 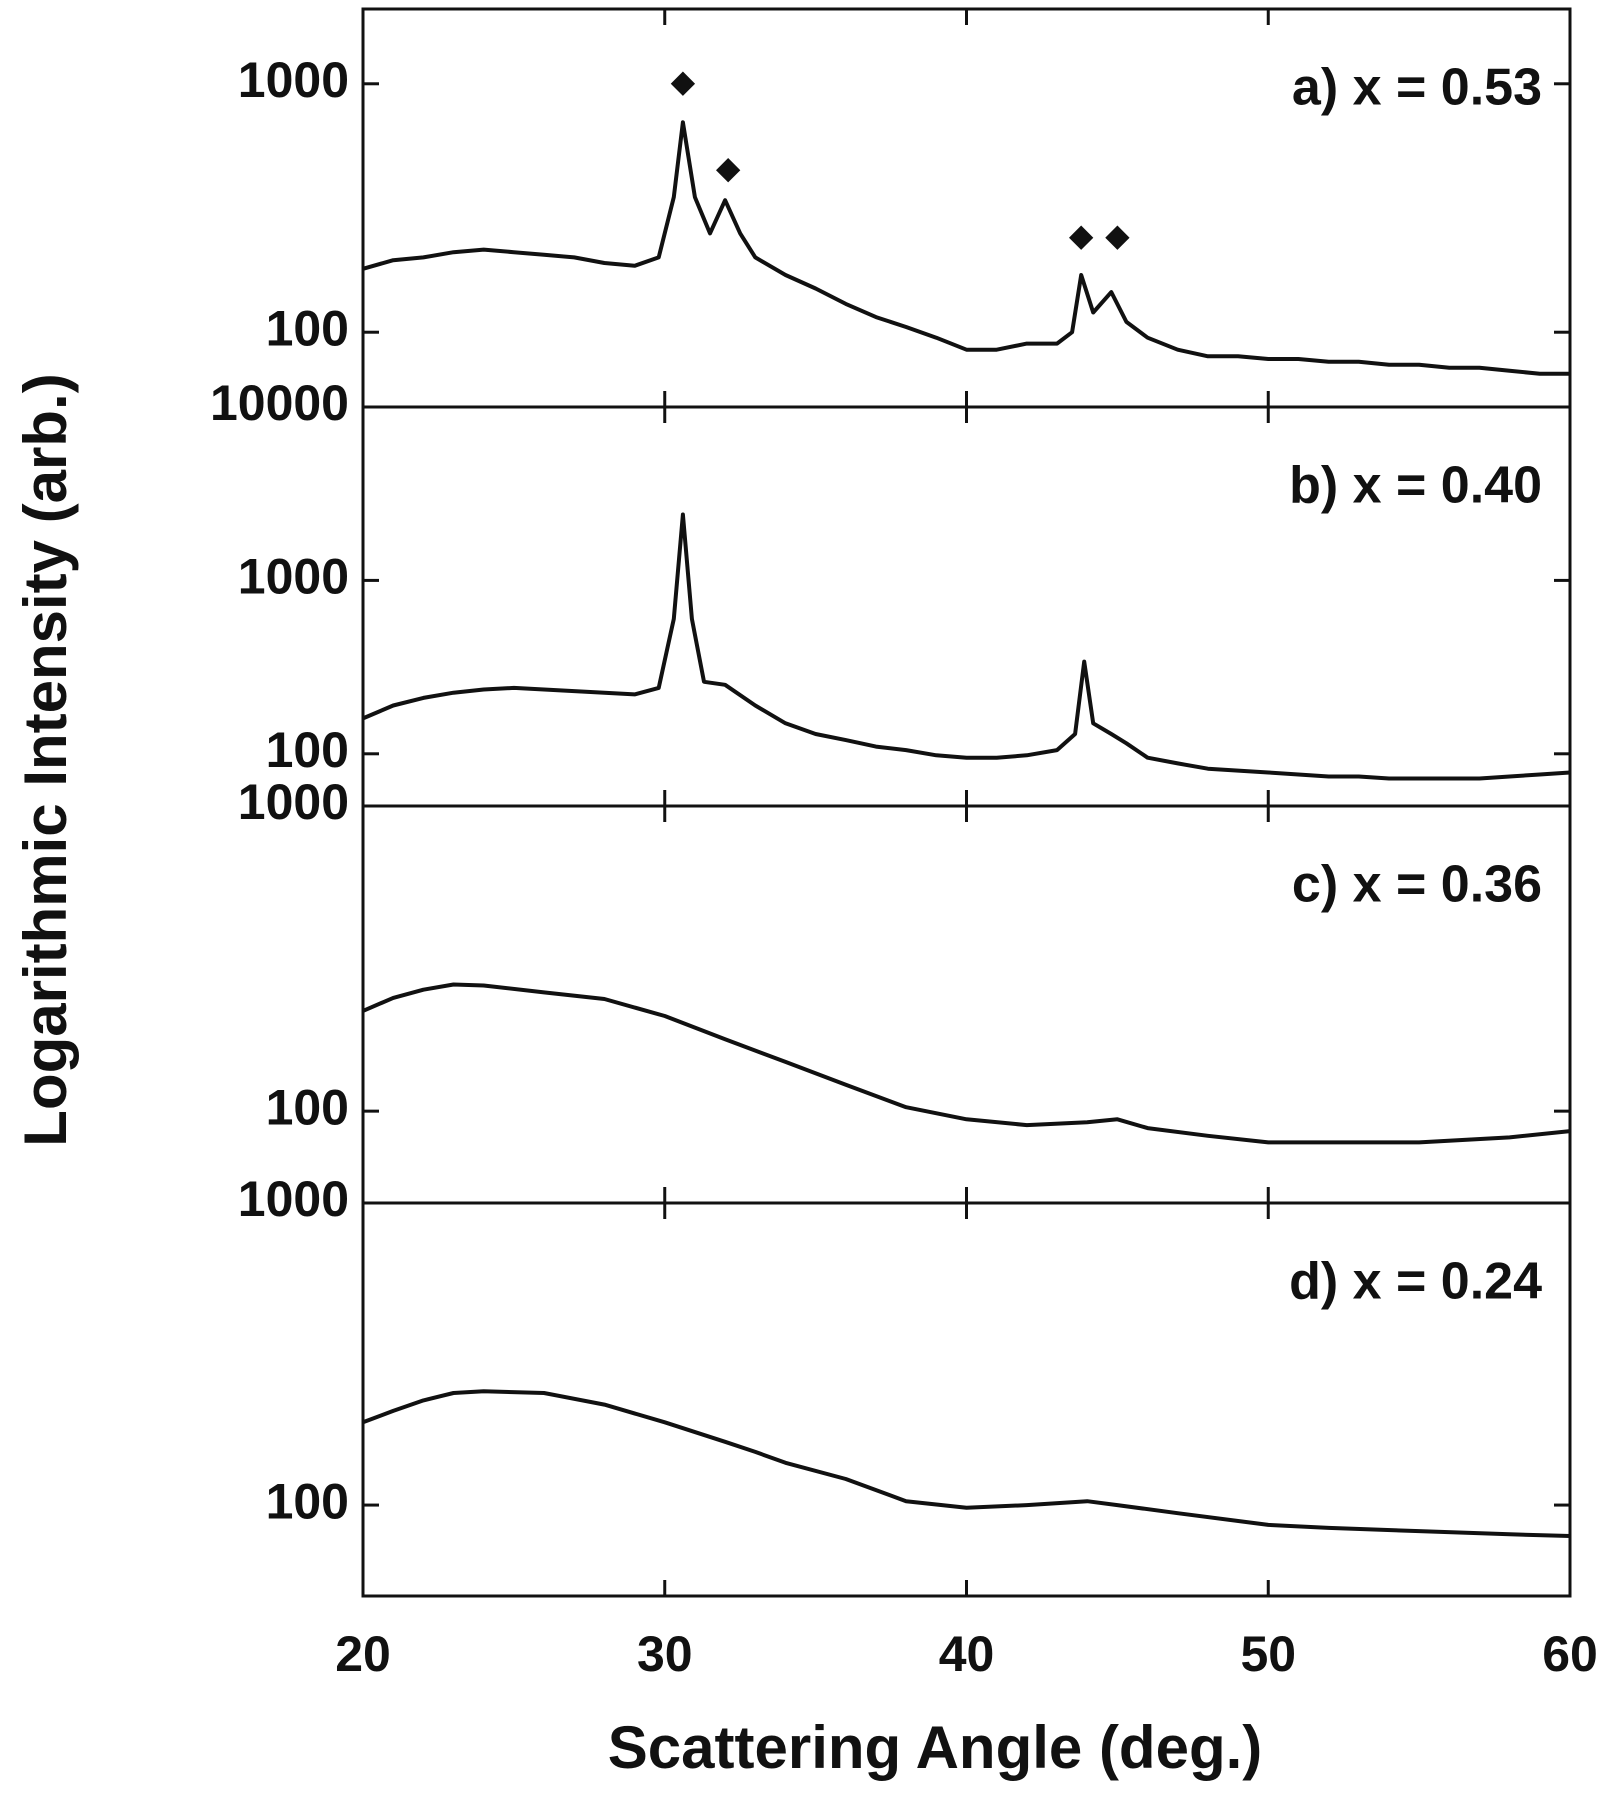 I want to click on panel-label: a) x = 0.53, so click(x=1417, y=88).